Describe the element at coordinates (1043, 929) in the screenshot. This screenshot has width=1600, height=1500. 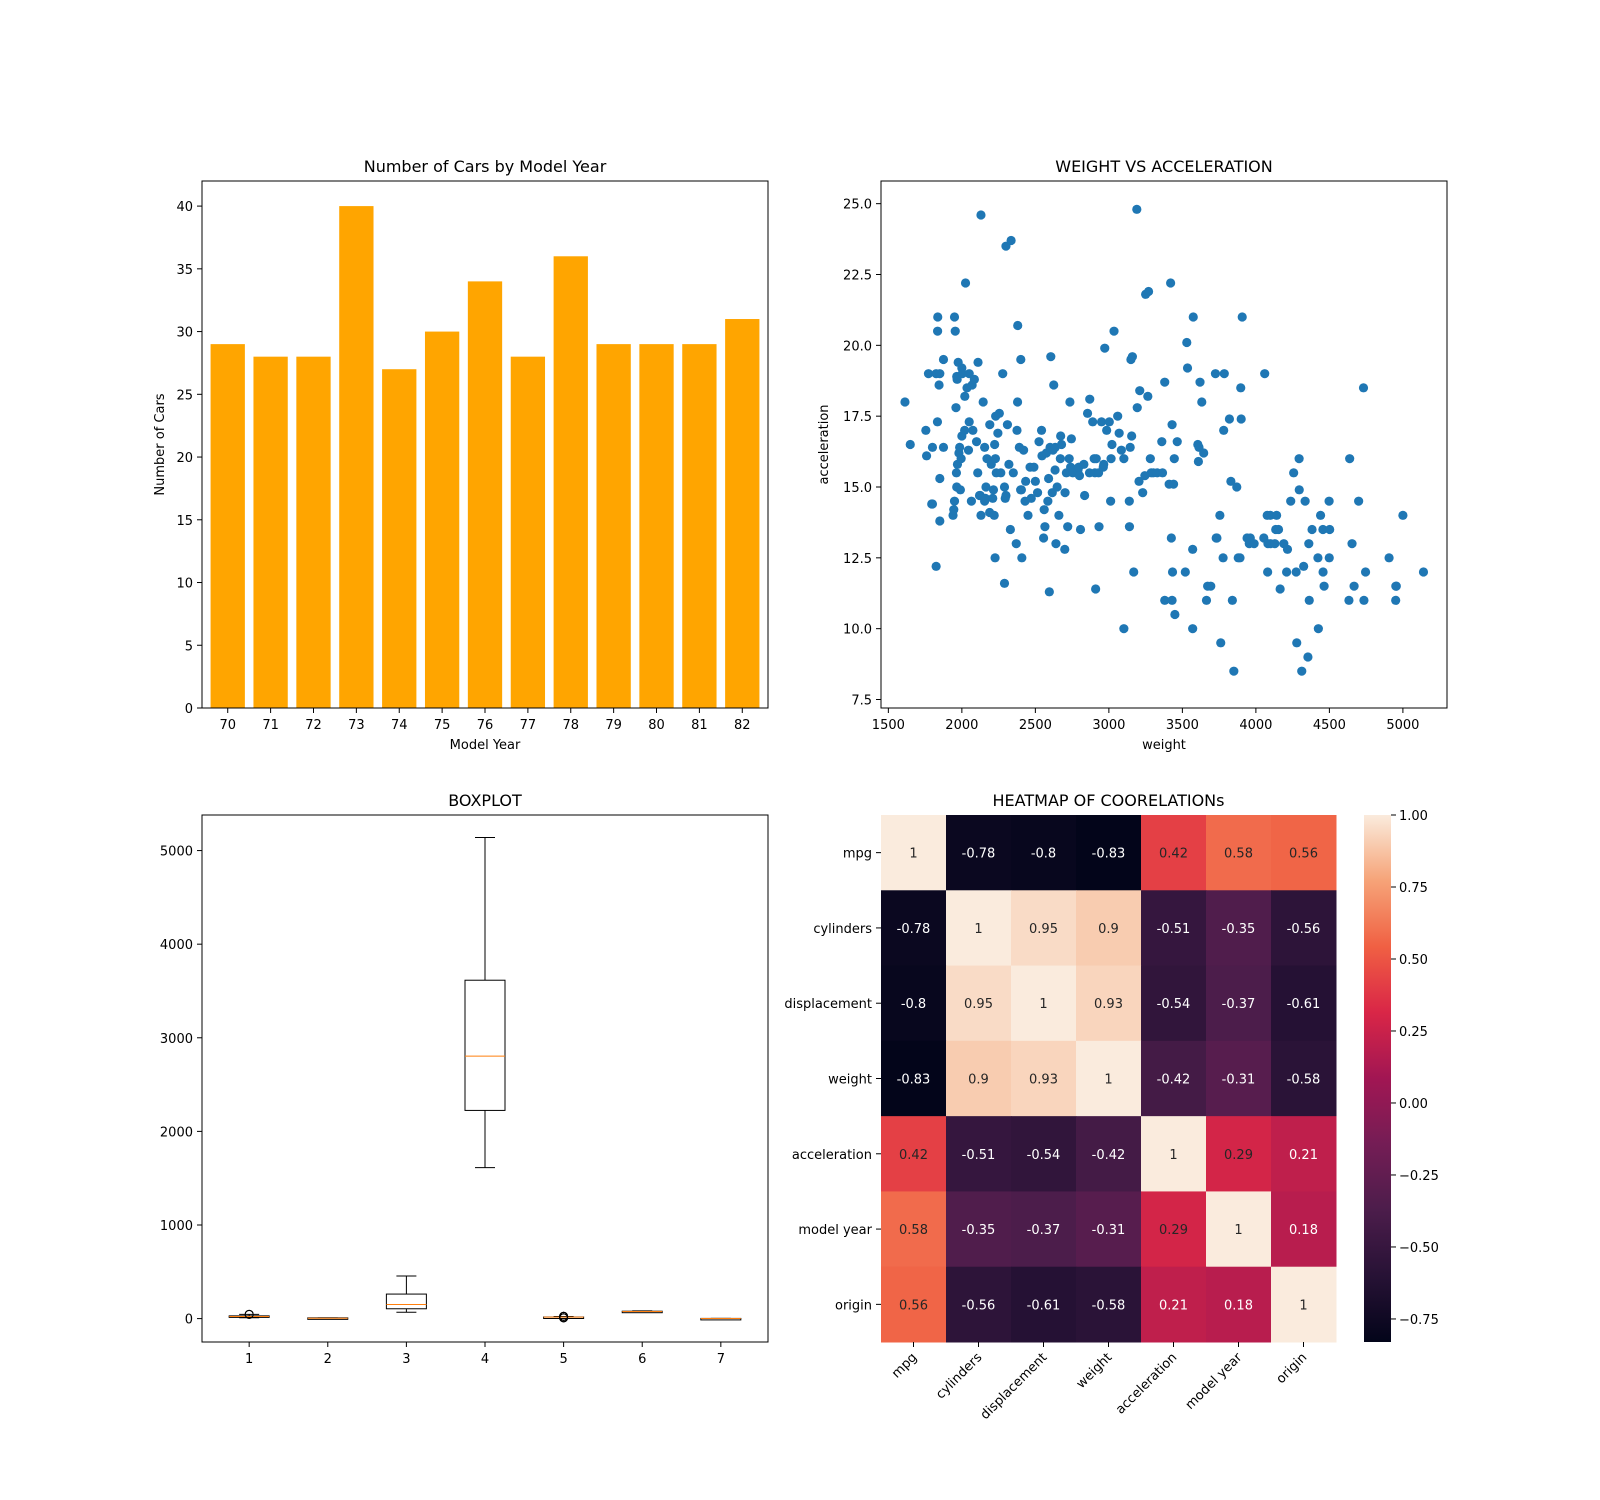
I see `cell-value-label: 0.95` at that location.